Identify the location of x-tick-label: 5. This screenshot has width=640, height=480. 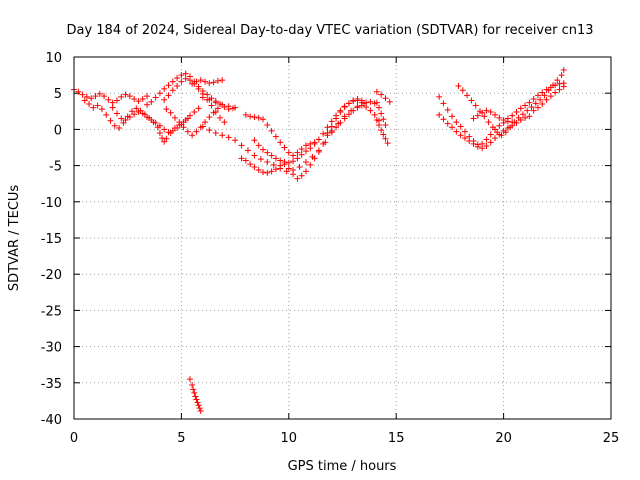
(181, 438).